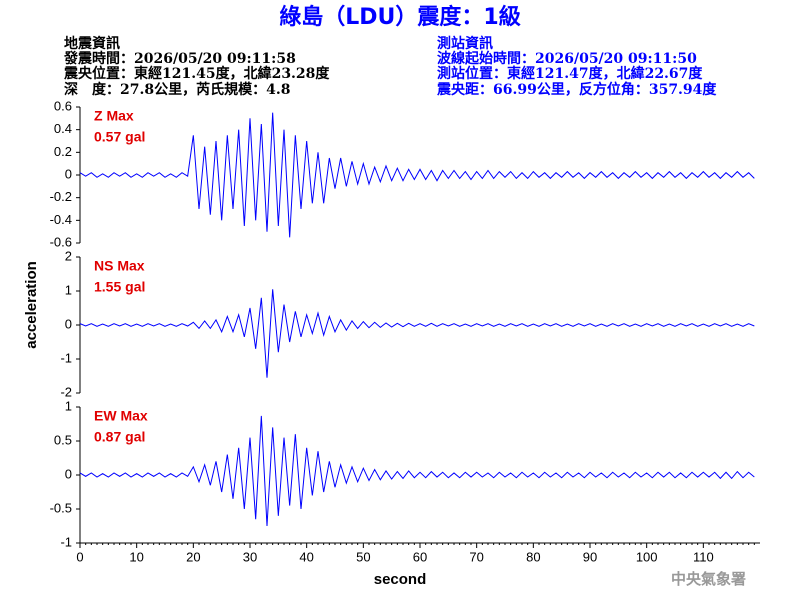  Describe the element at coordinates (61, 196) in the screenshot. I see `y-tick-label: -0.2` at that location.